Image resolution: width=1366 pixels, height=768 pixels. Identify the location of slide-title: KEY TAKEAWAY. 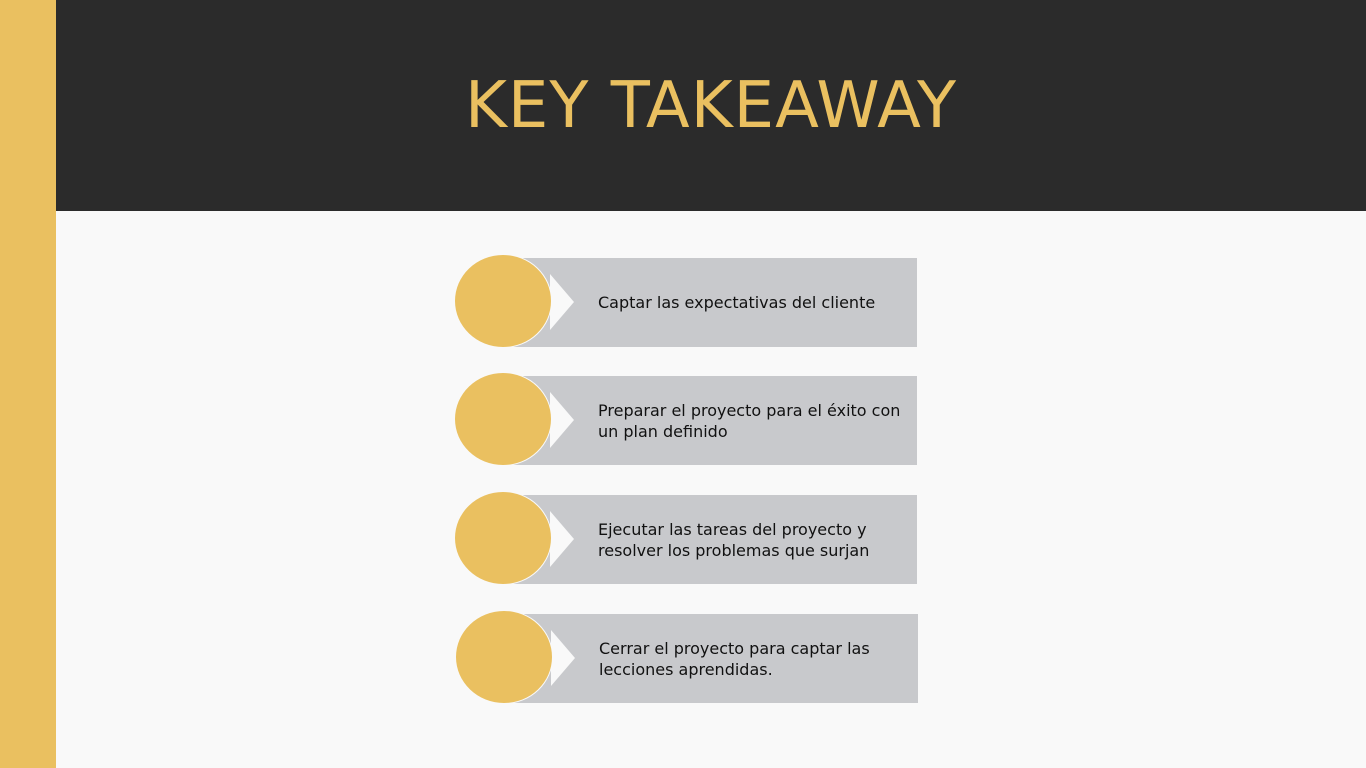
(711, 106).